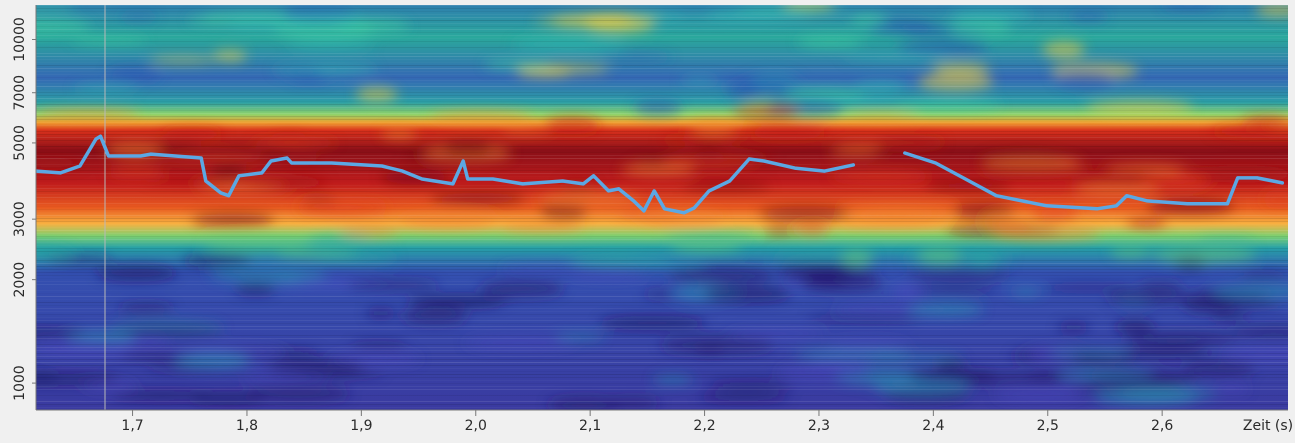  Describe the element at coordinates (1162, 426) in the screenshot. I see `x-tick-label: 2,6` at that location.